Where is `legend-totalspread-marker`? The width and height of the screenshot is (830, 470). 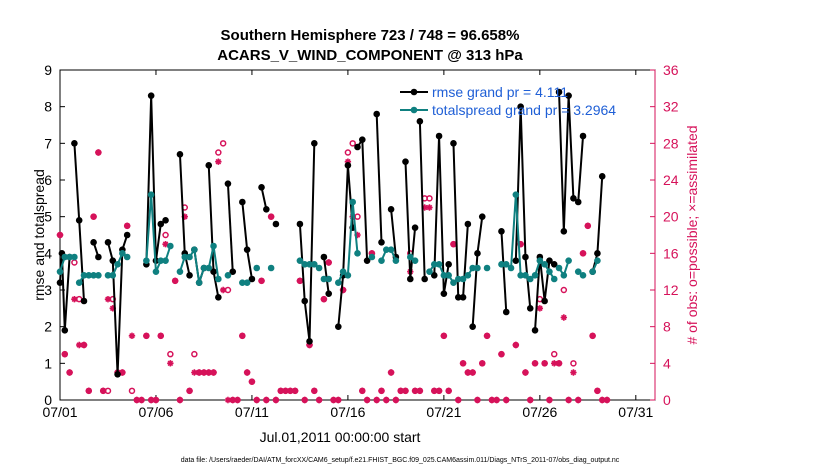
legend-totalspread-marker is located at coordinates (414, 110).